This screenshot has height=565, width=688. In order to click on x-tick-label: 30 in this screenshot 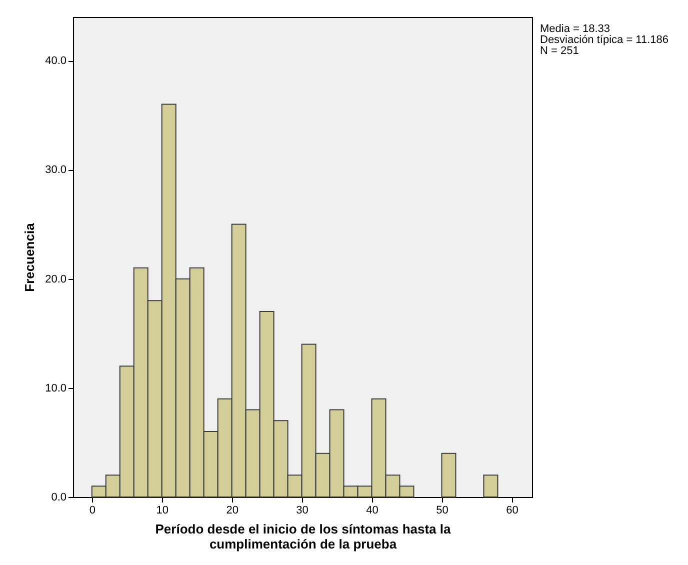, I will do `click(302, 510)`.